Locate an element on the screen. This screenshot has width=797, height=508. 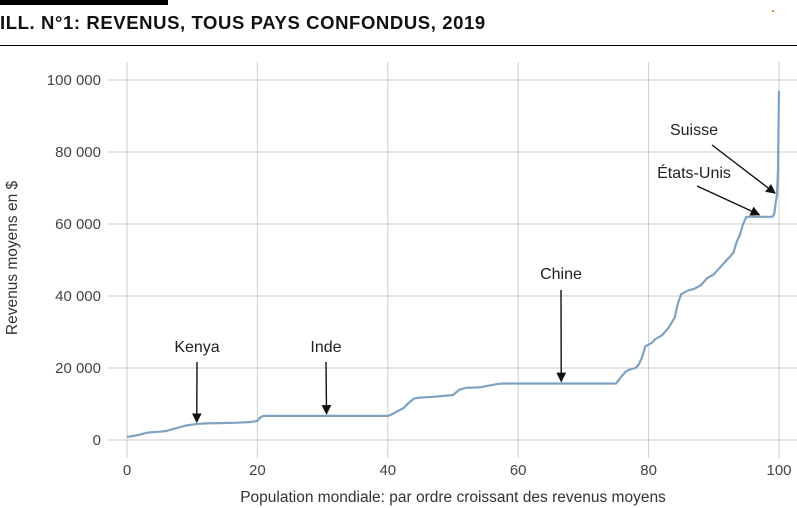
y-tick-label: 80 000 is located at coordinates (78, 152).